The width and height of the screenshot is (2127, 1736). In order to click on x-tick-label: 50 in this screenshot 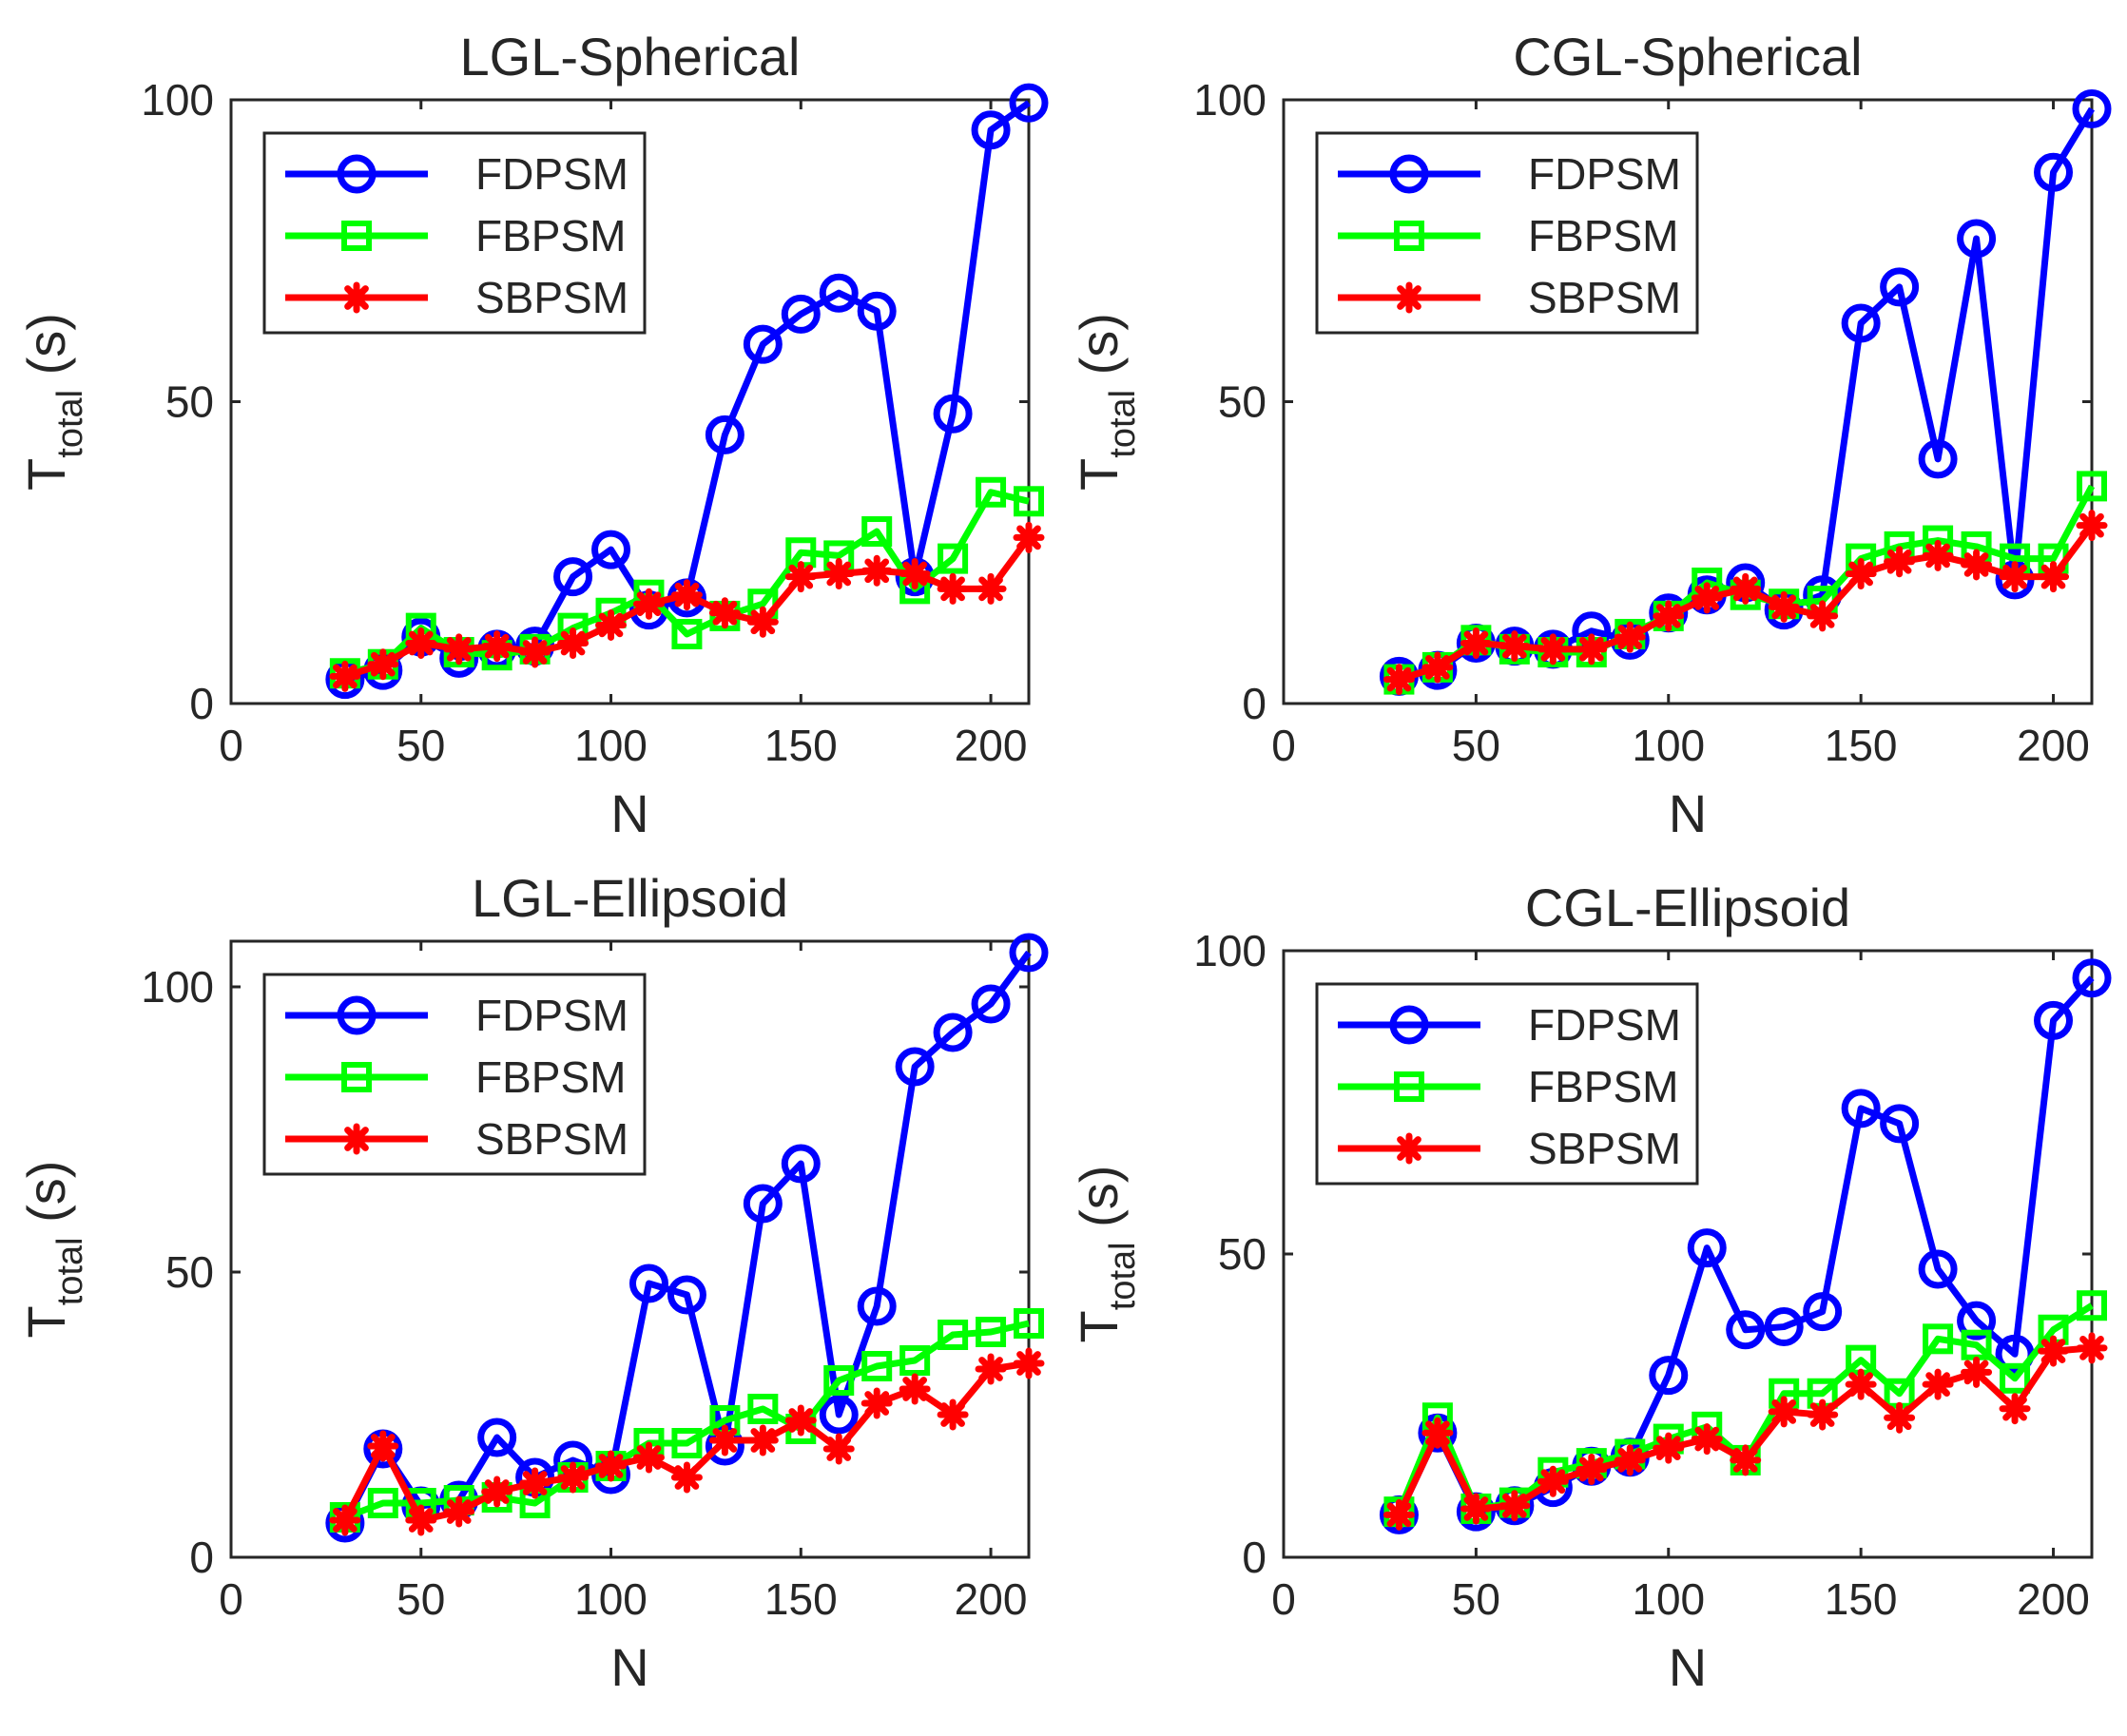, I will do `click(420, 746)`.